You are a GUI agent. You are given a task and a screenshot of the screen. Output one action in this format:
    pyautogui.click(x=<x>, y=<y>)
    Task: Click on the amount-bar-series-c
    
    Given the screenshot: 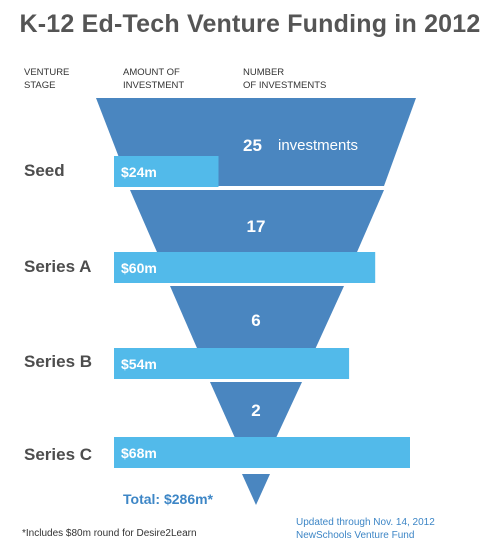 What is the action you would take?
    pyautogui.click(x=262, y=452)
    